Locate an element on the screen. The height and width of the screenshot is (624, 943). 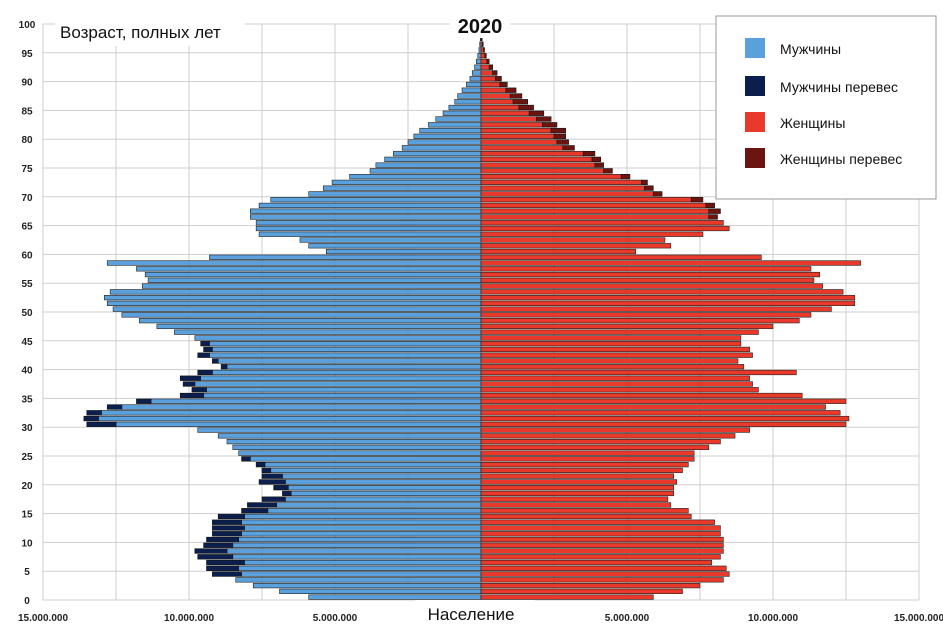
y-tick-label: 20 is located at coordinates (27, 486).